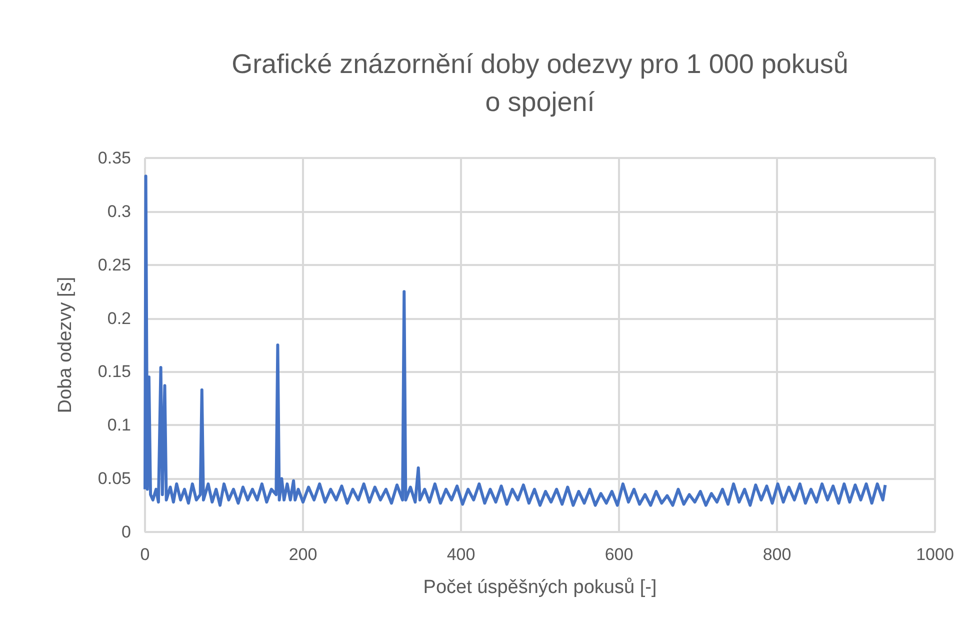 Image resolution: width=976 pixels, height=643 pixels. Describe the element at coordinates (461, 554) in the screenshot. I see `x-tick-label: 400` at that location.